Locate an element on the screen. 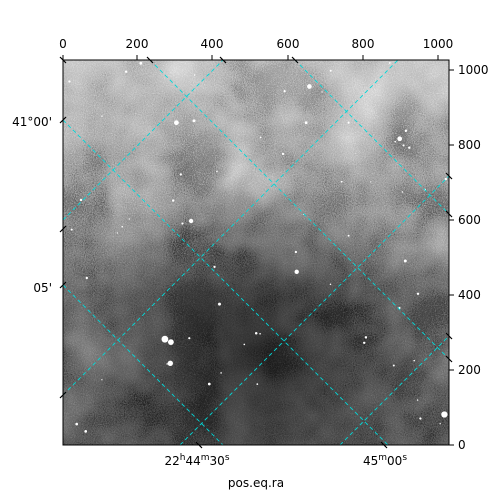 The height and width of the screenshot is (504, 500). top-pixel-axis is located at coordinates (250, 57).